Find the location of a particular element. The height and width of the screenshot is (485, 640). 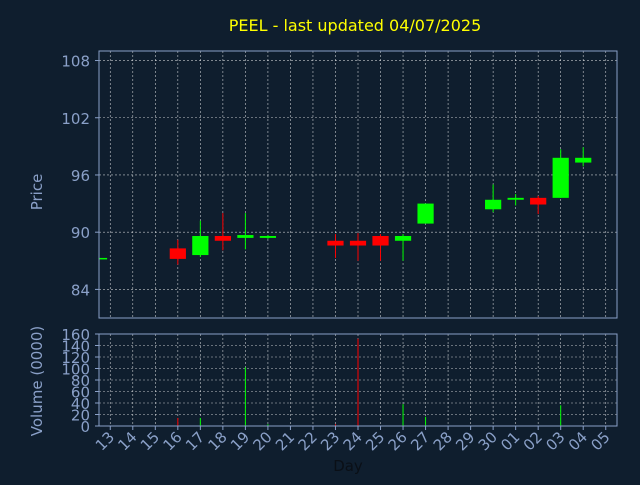

volume-ytick-label: 160 is located at coordinates (75, 335).